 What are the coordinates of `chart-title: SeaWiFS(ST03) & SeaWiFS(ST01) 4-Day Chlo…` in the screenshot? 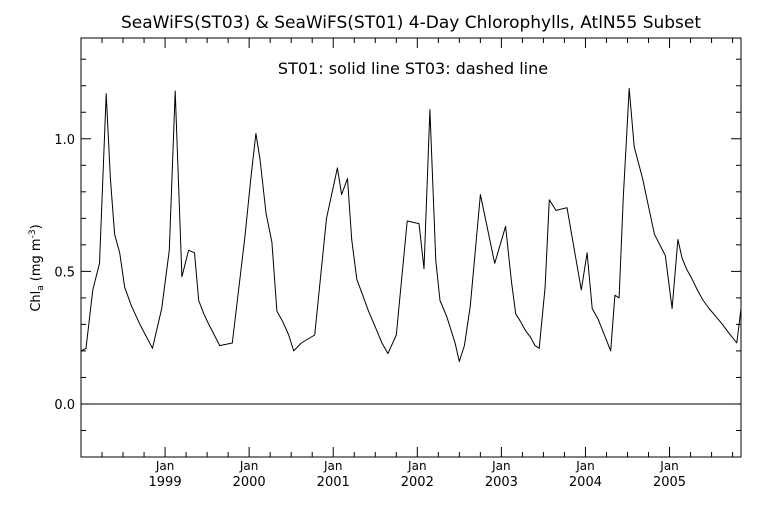 It's located at (411, 23).